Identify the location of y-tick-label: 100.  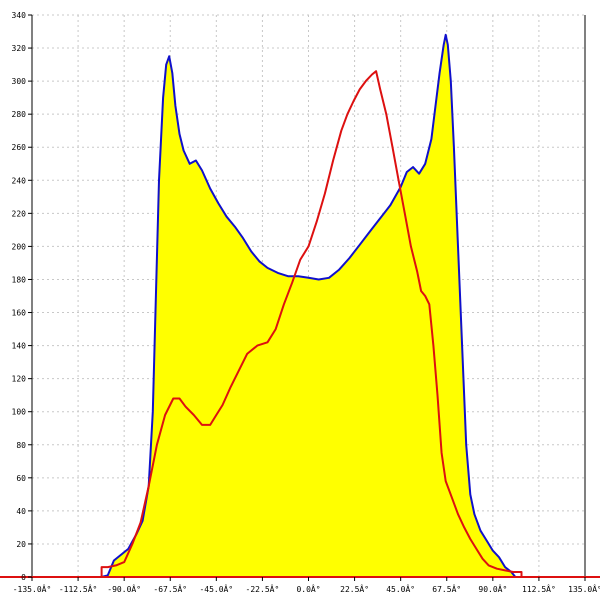
(19, 412).